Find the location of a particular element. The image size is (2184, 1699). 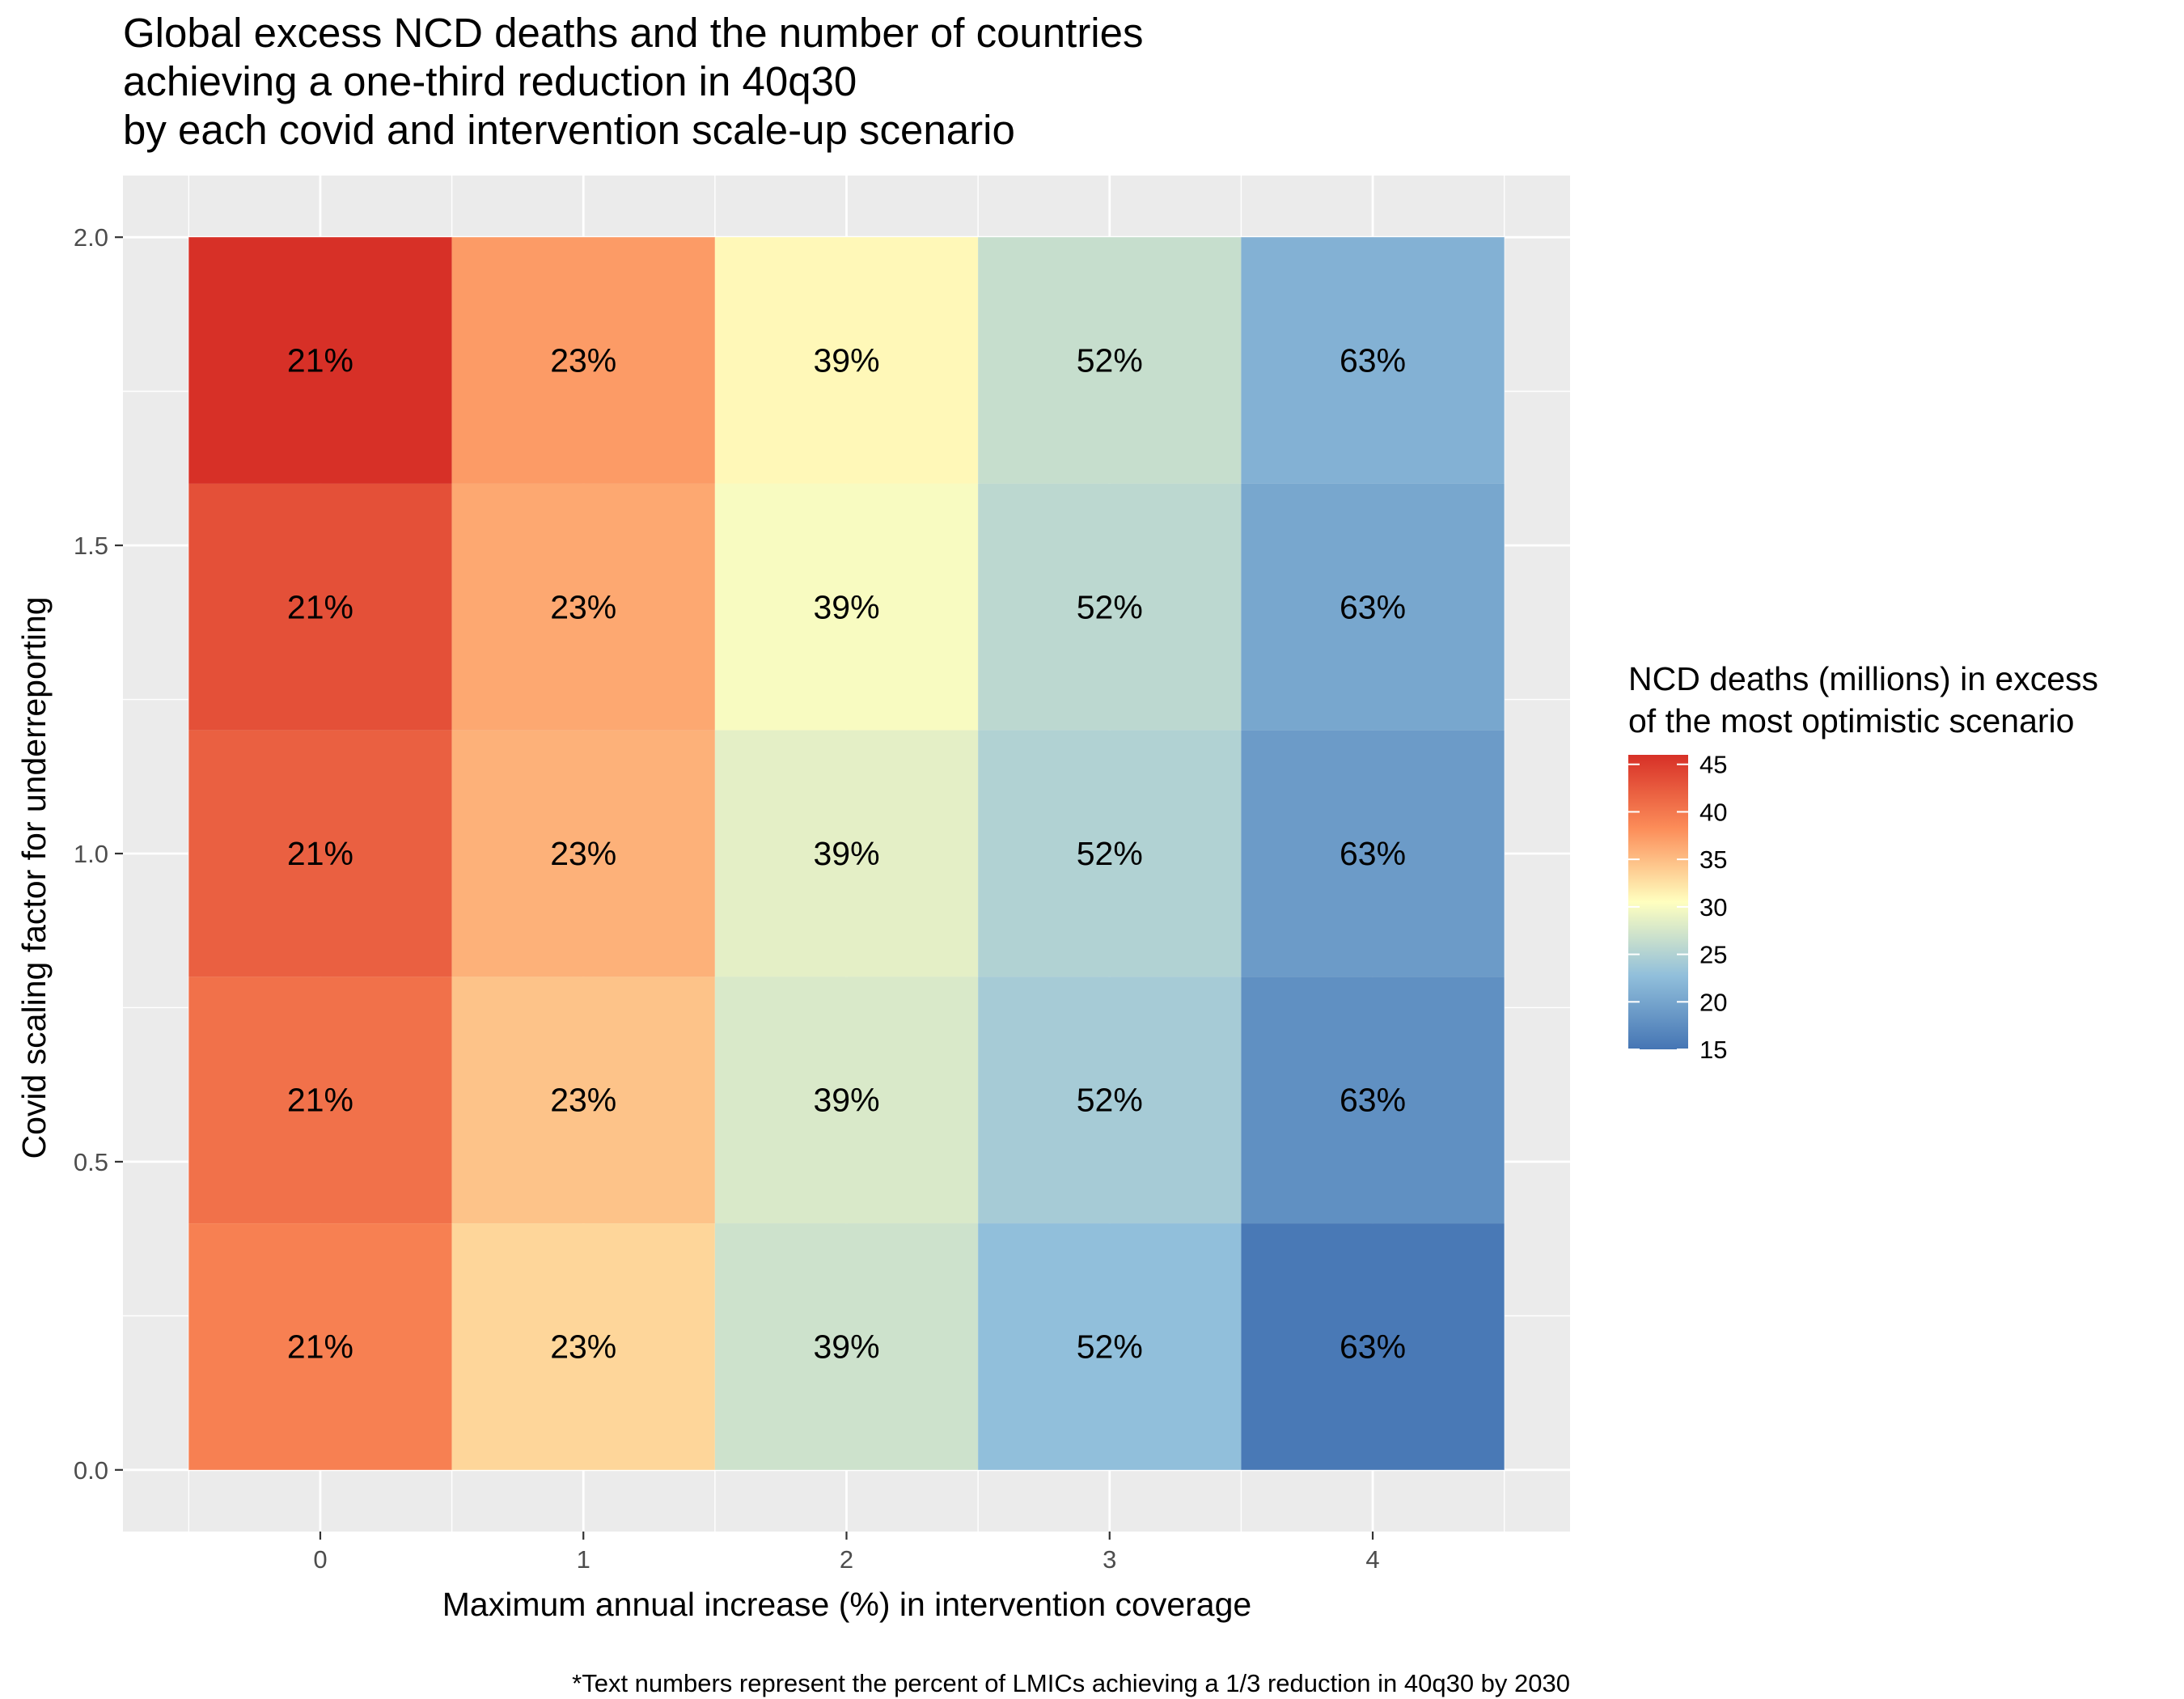

legend-tick-label: 20 is located at coordinates (1713, 1002).